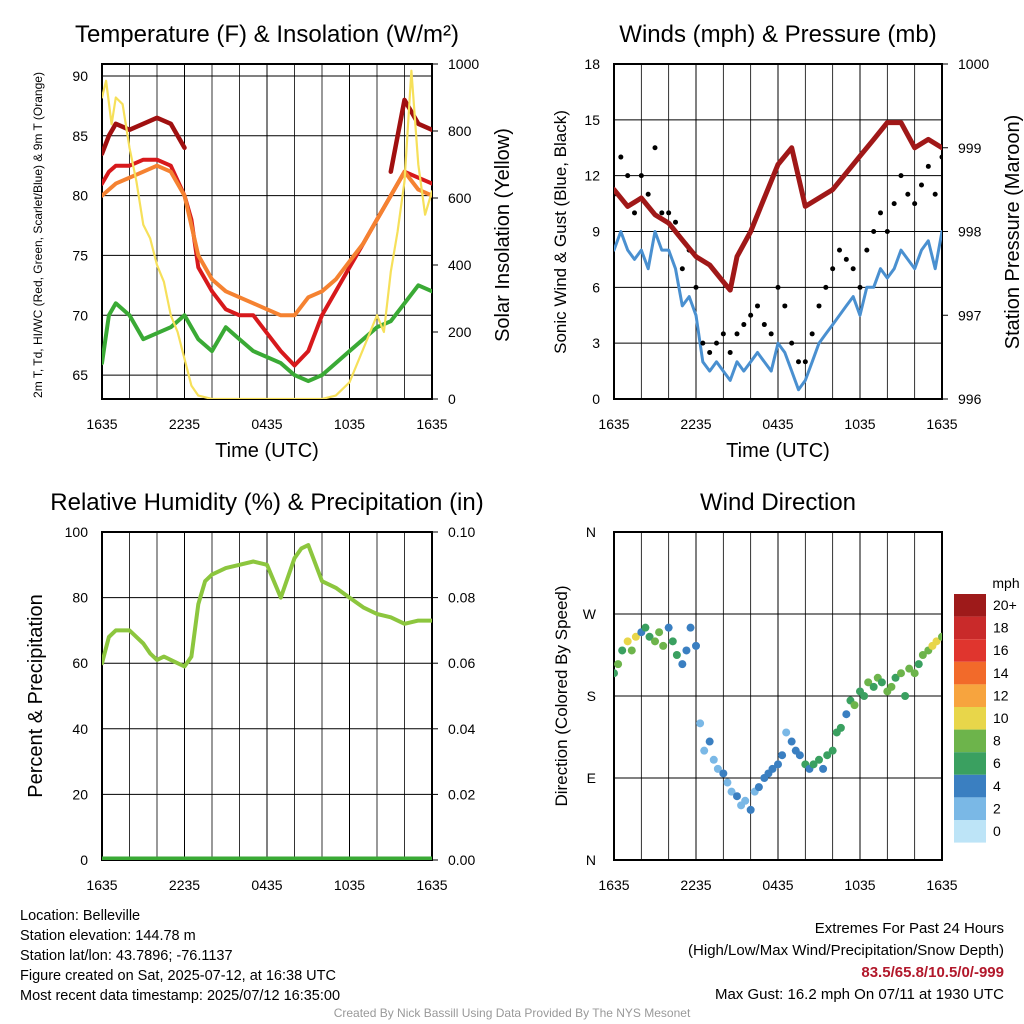 Image resolution: width=1024 pixels, height=1024 pixels. What do you see at coordinates (591, 696) in the screenshot?
I see `y-category-label: S` at bounding box center [591, 696].